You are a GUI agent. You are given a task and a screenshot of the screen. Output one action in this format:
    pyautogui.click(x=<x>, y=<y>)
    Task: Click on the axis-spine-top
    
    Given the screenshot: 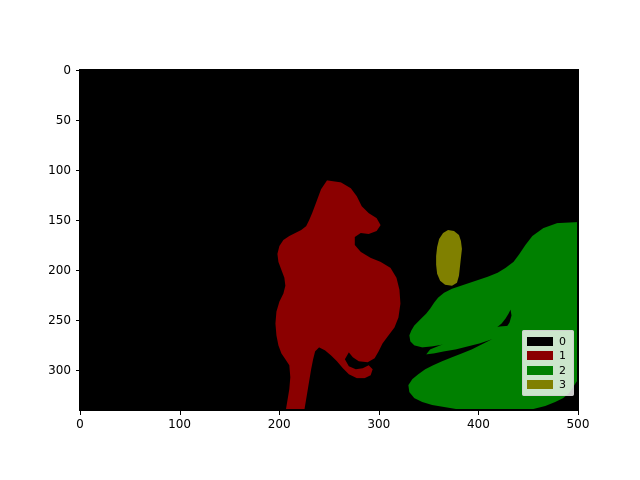 What is the action you would take?
    pyautogui.click(x=329, y=70)
    